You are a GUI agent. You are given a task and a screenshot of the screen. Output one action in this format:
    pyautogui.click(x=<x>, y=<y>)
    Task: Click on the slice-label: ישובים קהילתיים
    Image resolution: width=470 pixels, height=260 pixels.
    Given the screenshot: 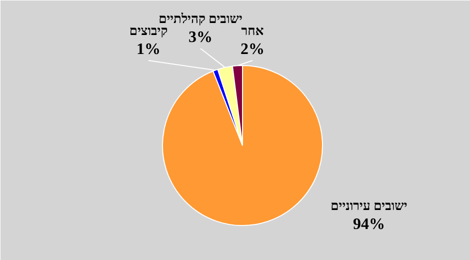 What is the action you would take?
    pyautogui.click(x=200, y=18)
    